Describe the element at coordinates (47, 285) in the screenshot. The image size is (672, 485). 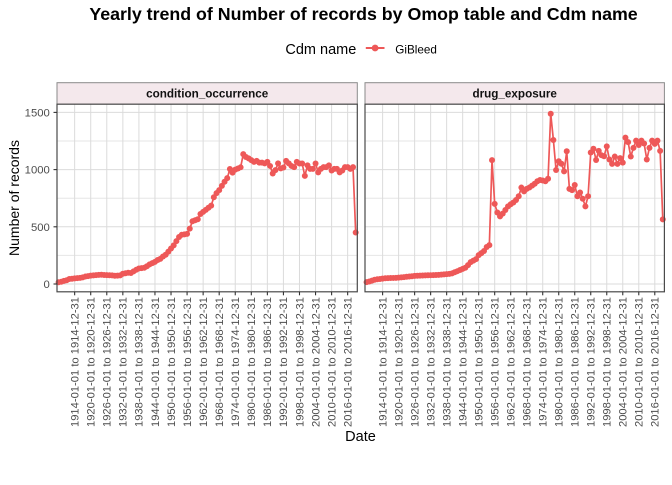
I see `svg-text: 0` at that location.